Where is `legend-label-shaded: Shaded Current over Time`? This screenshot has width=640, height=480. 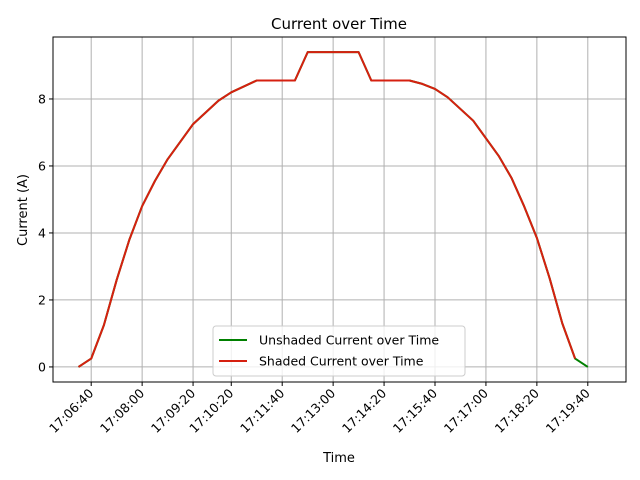 legend-label-shaded: Shaded Current over Time is located at coordinates (341, 361).